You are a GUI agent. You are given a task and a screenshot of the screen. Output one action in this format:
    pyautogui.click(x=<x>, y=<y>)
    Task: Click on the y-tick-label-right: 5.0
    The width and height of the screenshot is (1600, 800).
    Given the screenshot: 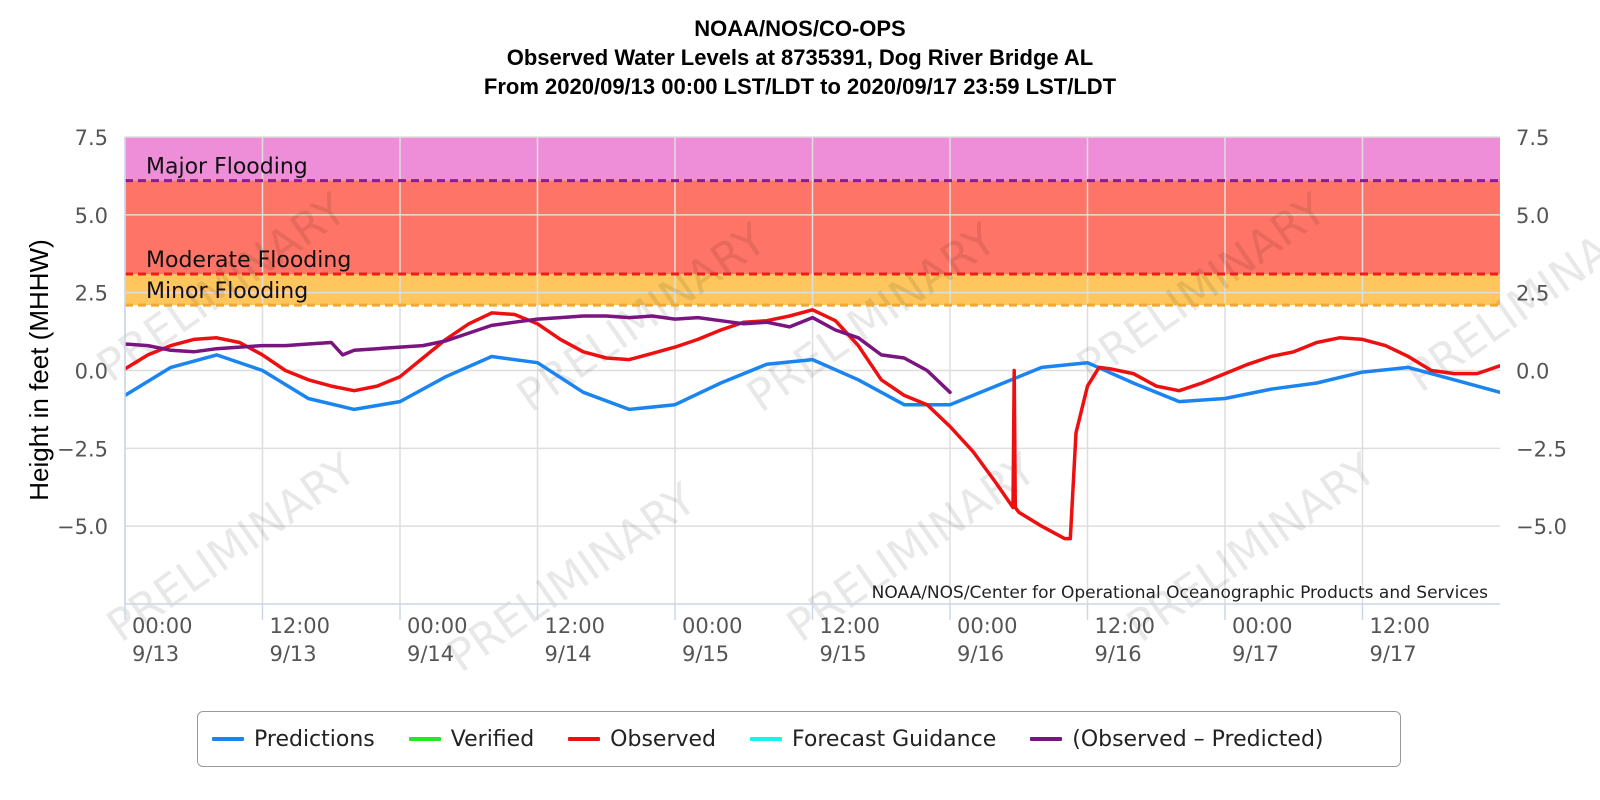 What is the action you would take?
    pyautogui.click(x=1532, y=216)
    